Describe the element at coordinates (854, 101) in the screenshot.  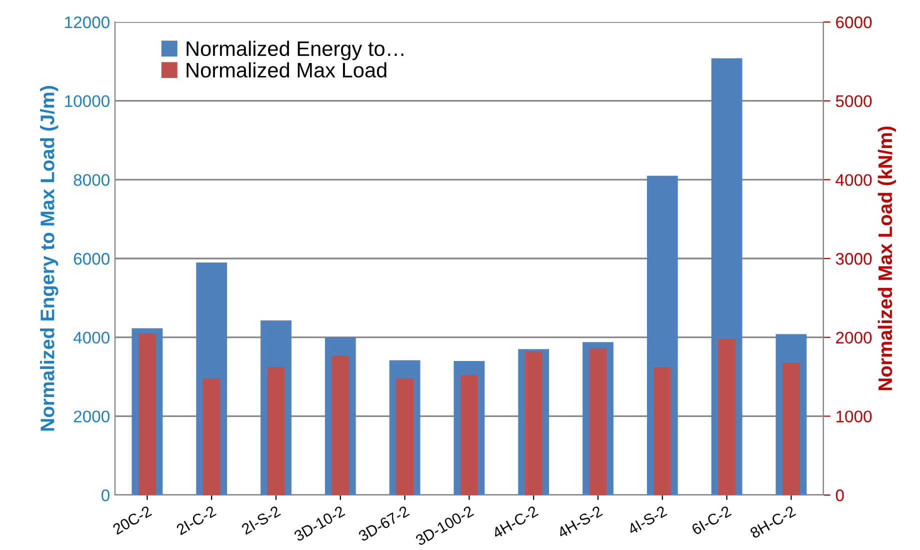
I see `y2-tick-label: 5000` at that location.